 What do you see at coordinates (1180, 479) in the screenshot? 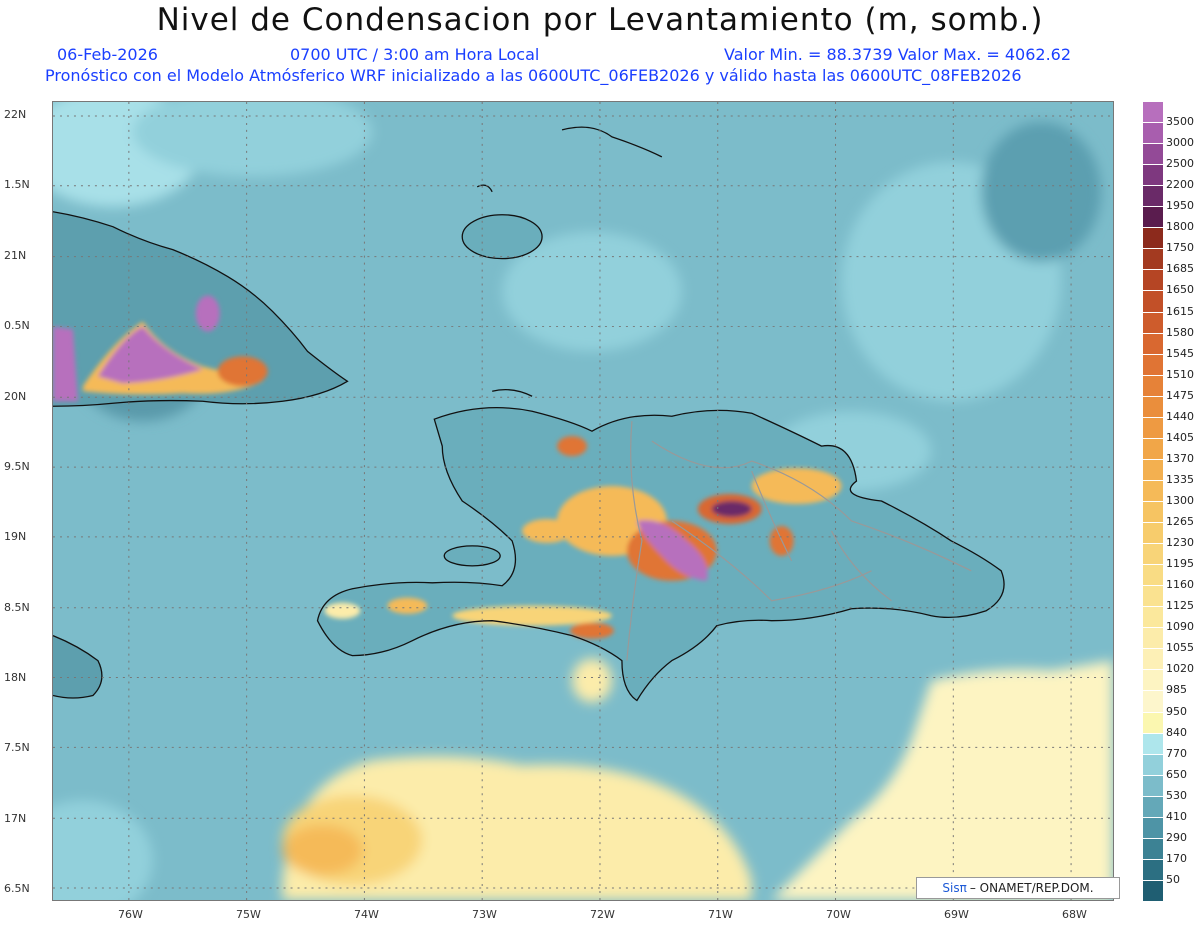
I see `colorbar-label: 1335` at bounding box center [1180, 479].